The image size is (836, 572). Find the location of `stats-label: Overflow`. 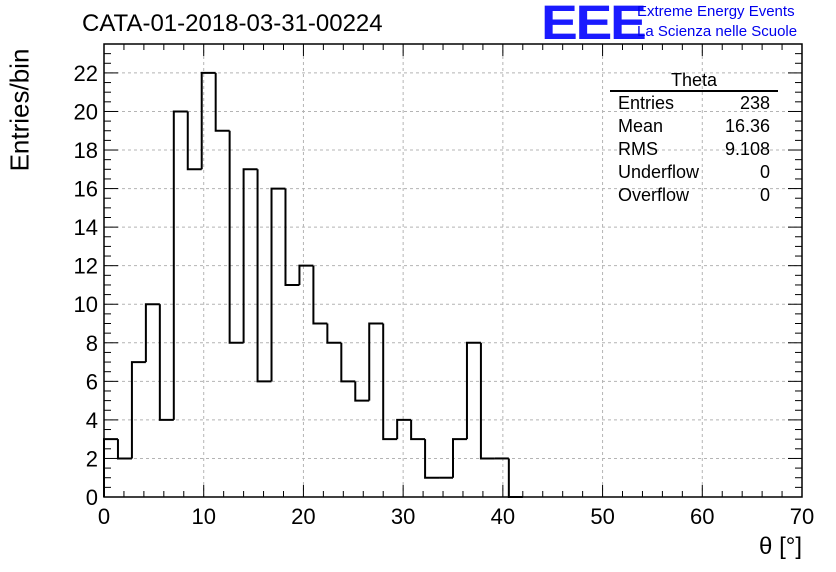

stats-label: Overflow is located at coordinates (654, 195).